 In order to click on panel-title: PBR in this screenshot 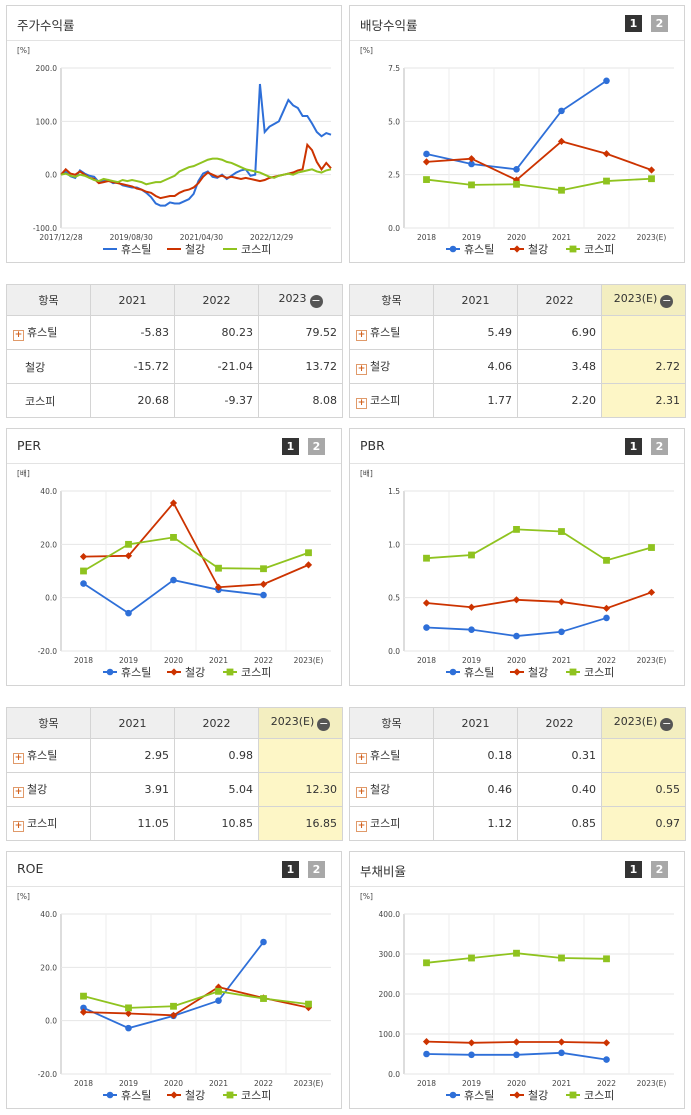, I will do `click(372, 445)`.